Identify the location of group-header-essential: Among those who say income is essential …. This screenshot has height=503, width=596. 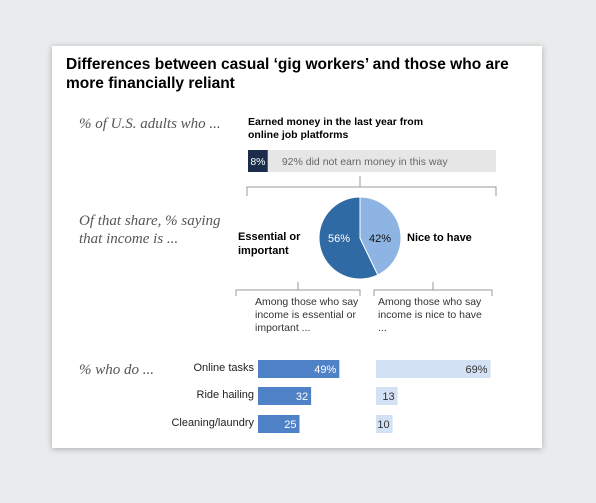
(307, 315).